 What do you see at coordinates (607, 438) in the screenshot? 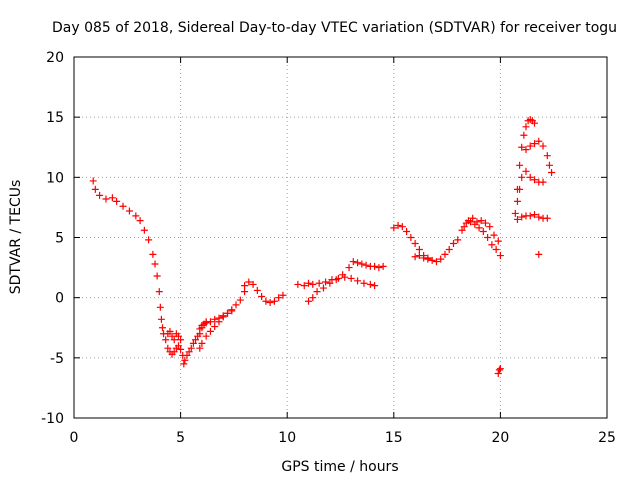
I see `x-tick-label: 25` at bounding box center [607, 438].